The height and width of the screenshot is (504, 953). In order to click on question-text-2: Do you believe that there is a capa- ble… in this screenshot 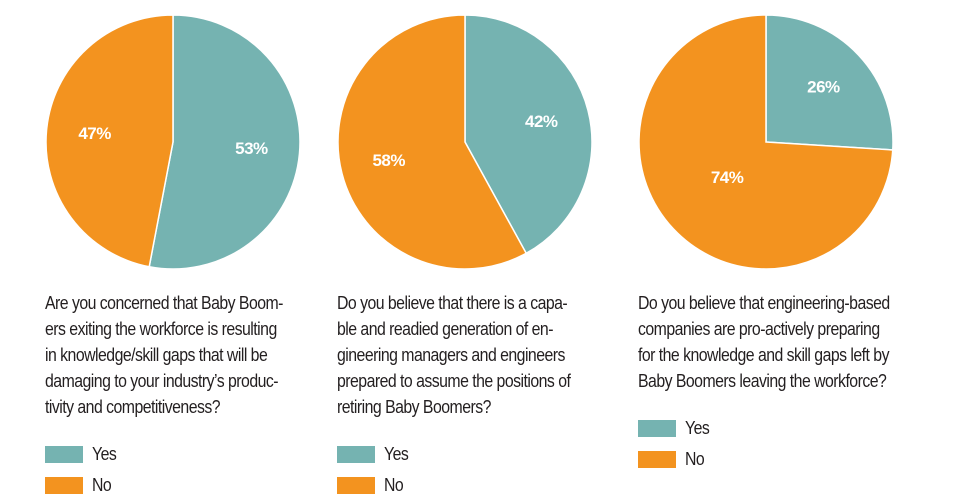, I will do `click(454, 355)`.